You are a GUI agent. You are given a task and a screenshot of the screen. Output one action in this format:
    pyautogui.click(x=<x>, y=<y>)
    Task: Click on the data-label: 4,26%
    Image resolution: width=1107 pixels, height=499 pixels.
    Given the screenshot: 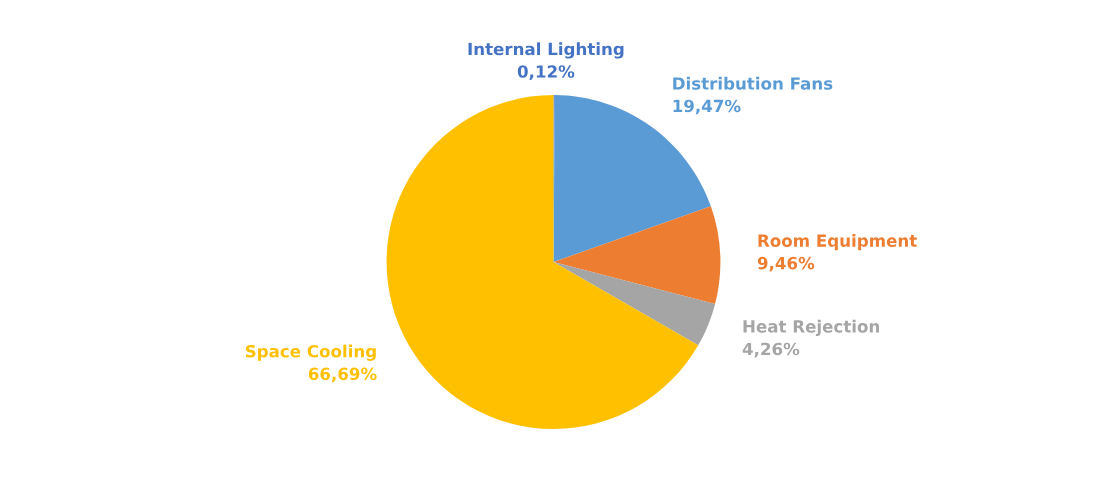 What is the action you would take?
    pyautogui.click(x=771, y=350)
    